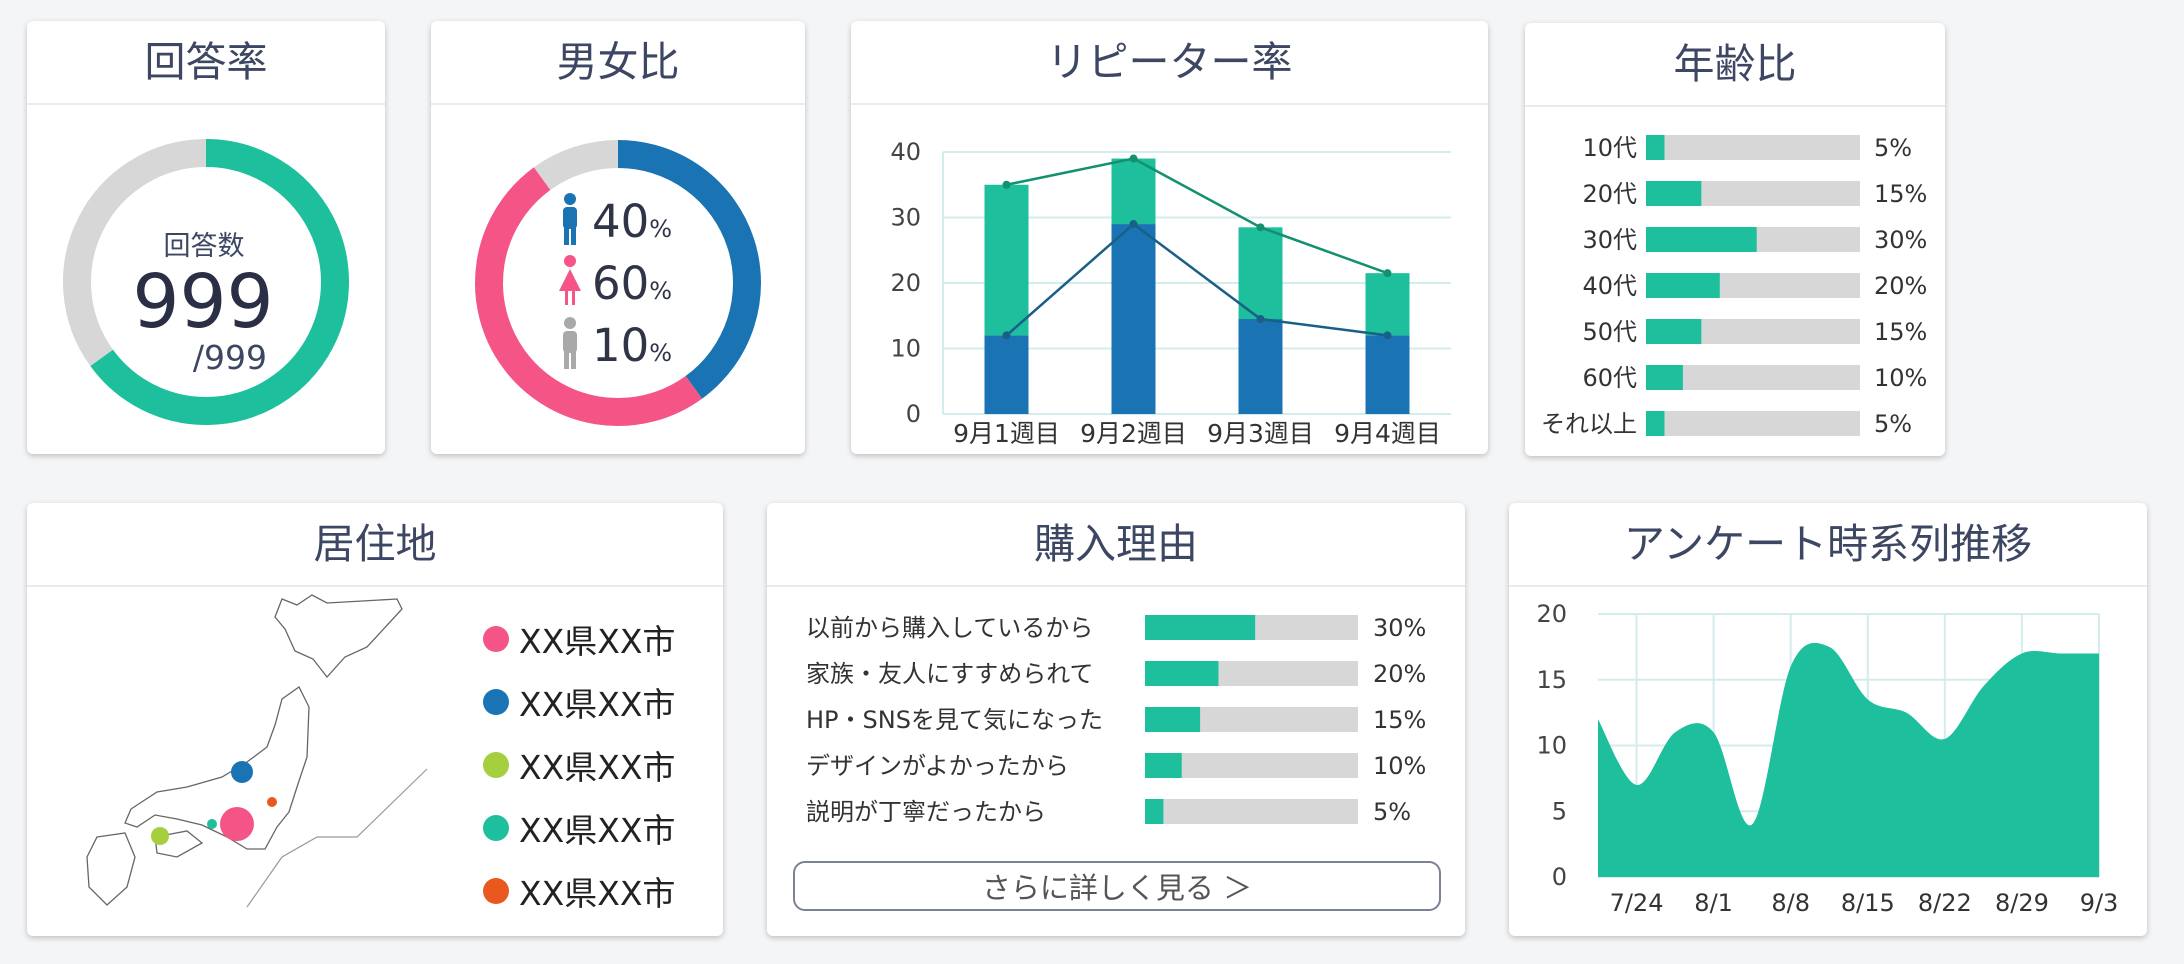 This screenshot has height=964, width=2184. I want to click on map-hokkaido, so click(338, 636).